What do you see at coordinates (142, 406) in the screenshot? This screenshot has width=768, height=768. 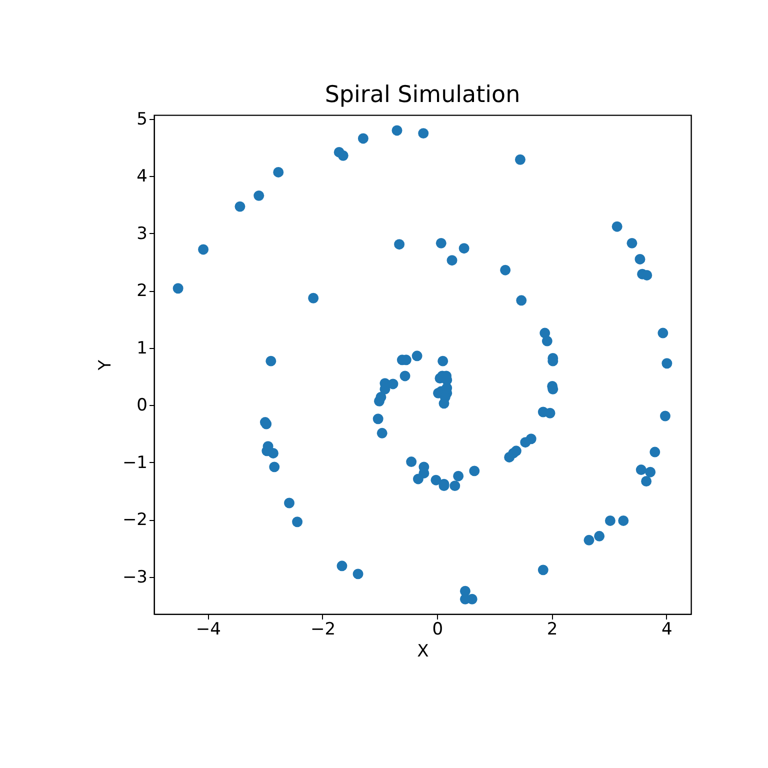 I see `y-tick-label: 0` at bounding box center [142, 406].